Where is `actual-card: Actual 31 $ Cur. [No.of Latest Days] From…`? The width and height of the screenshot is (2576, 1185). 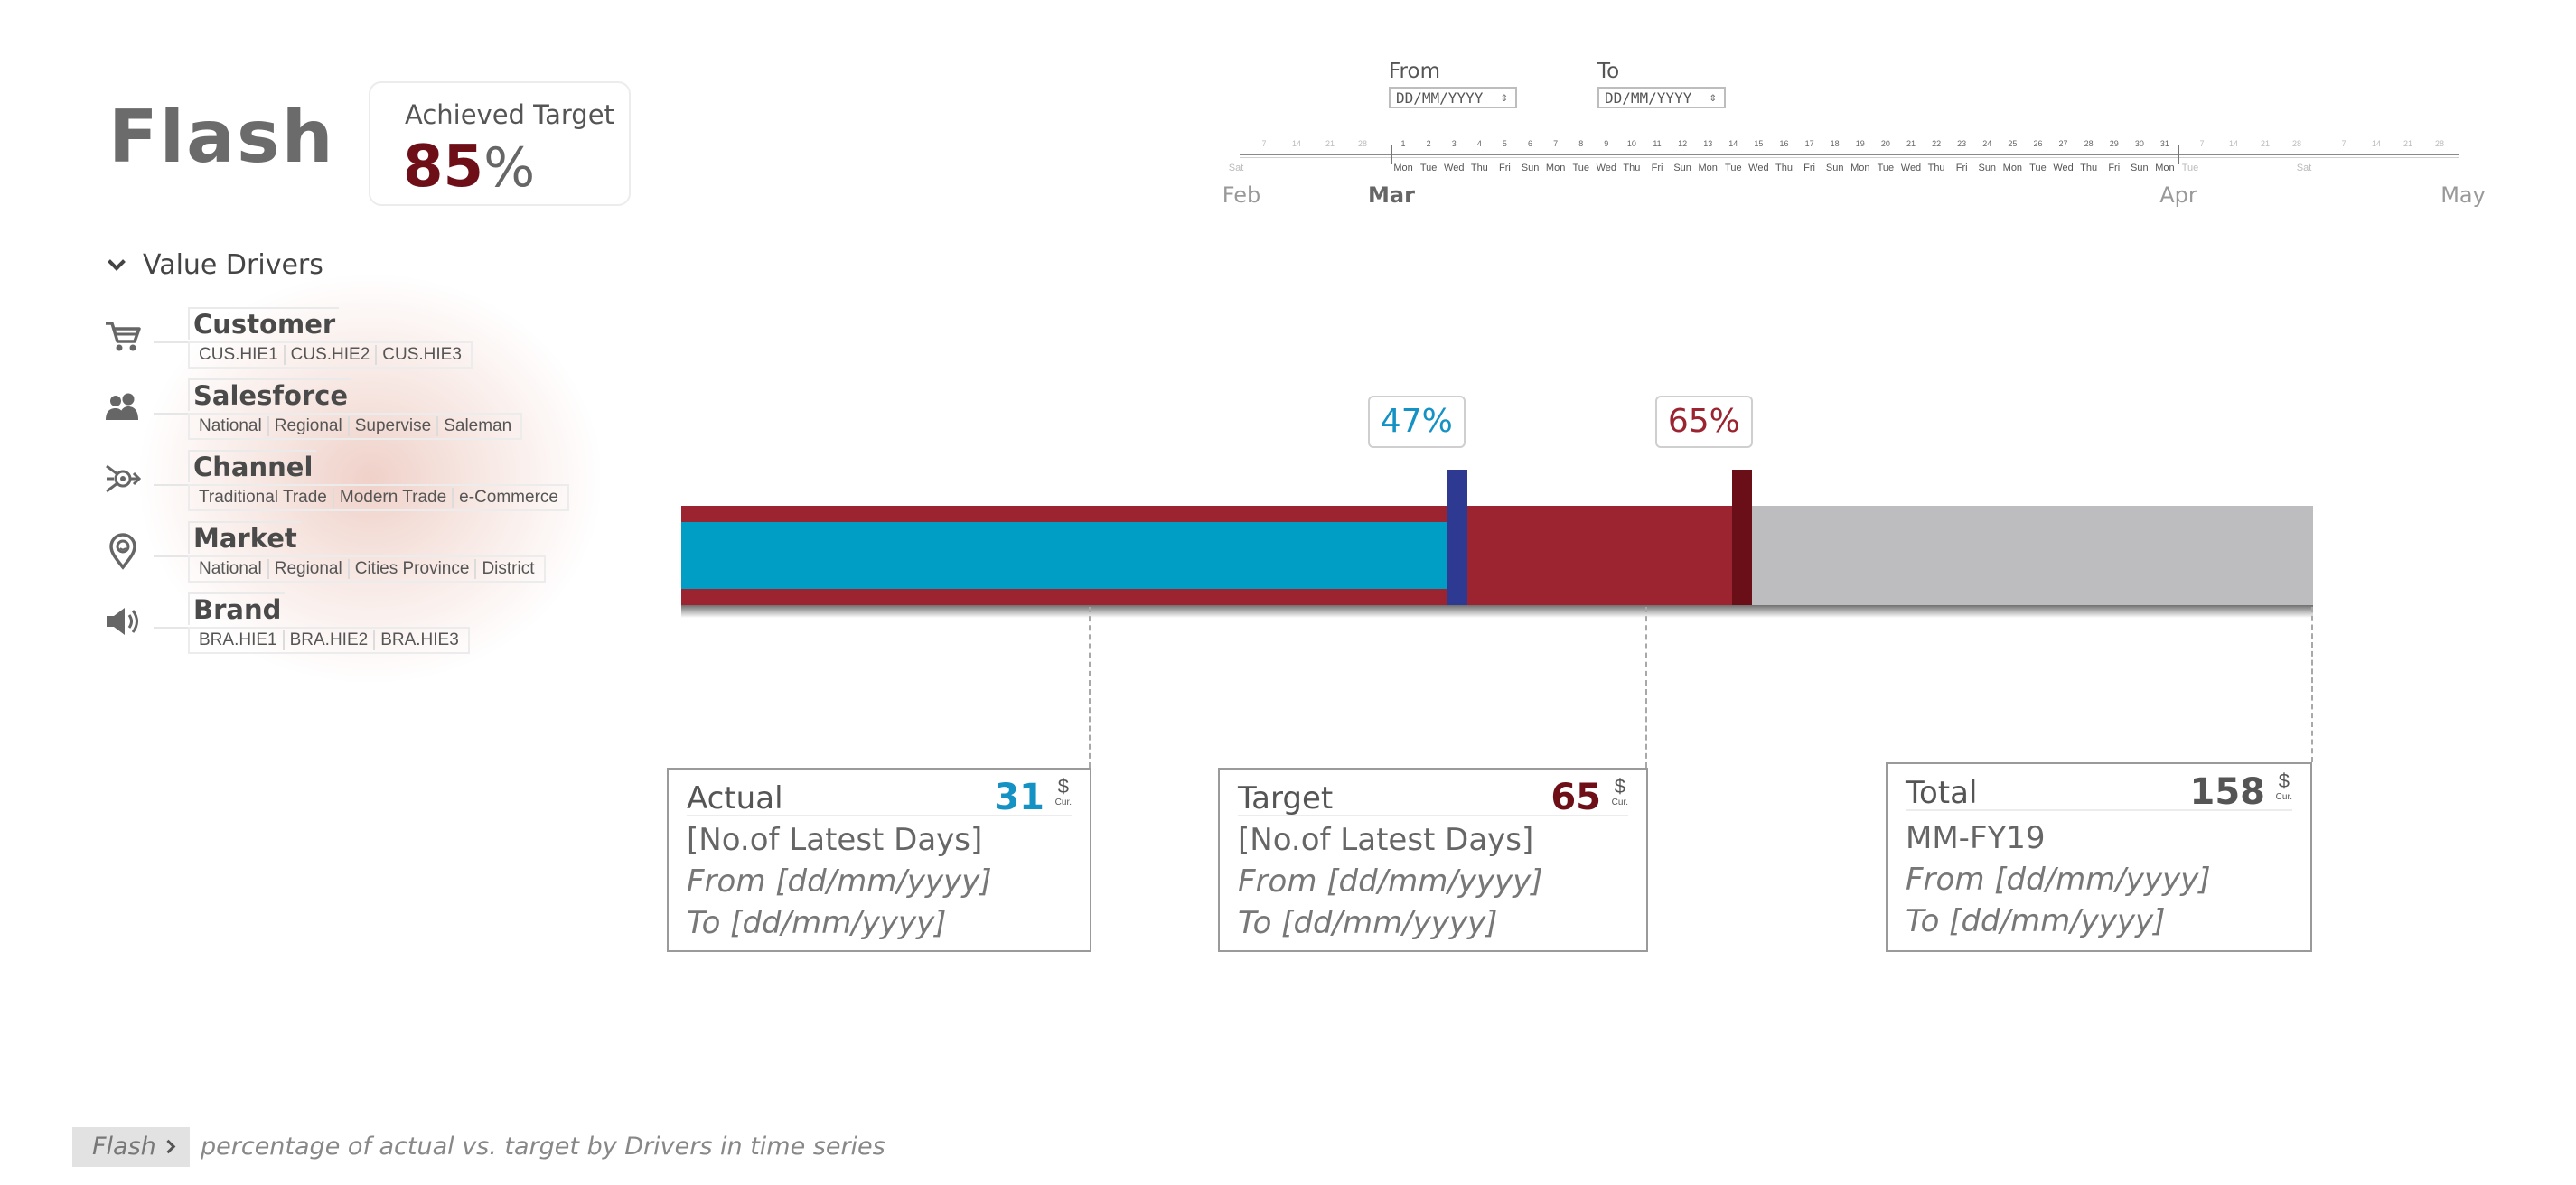
actual-card: Actual 31 $ Cur. [No.of Latest Days] From… is located at coordinates (879, 860).